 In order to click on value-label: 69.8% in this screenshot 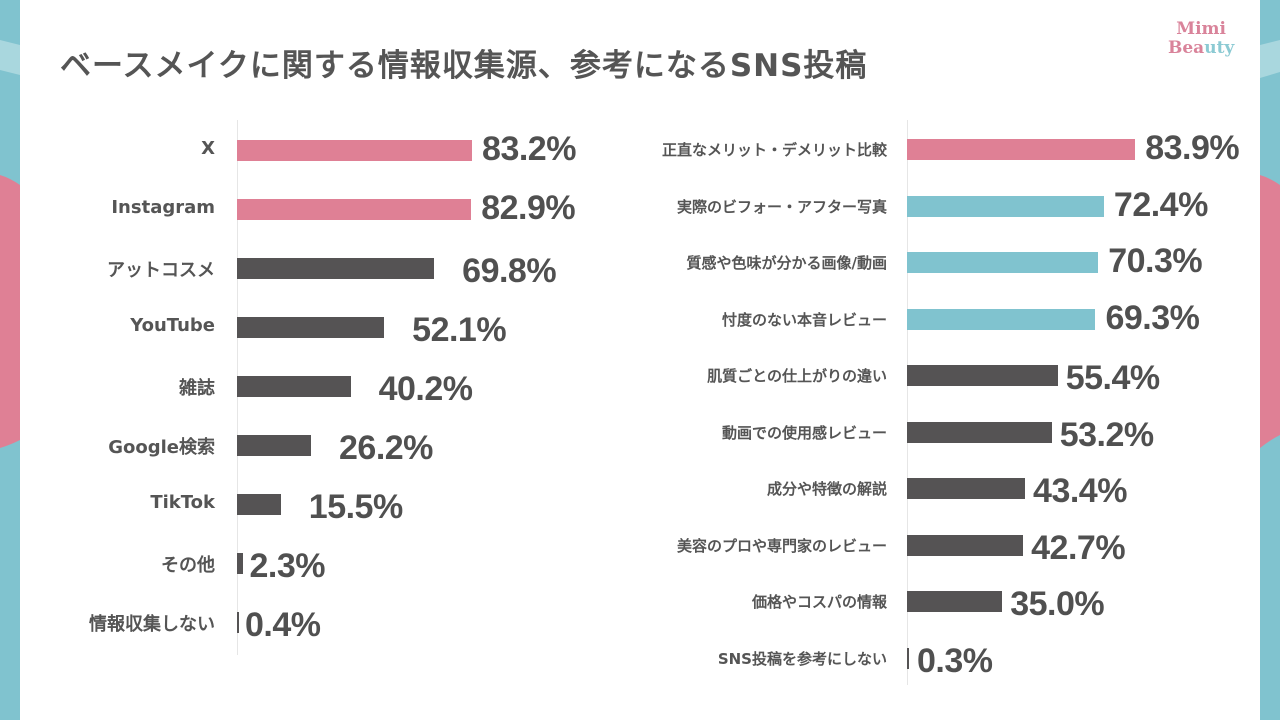, I will do `click(509, 271)`.